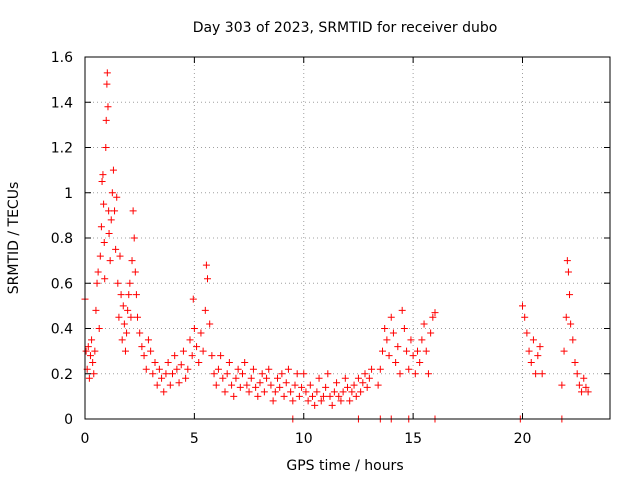  What do you see at coordinates (14, 238) in the screenshot?
I see `y-axis-title: SRMTID / TECUs` at bounding box center [14, 238].